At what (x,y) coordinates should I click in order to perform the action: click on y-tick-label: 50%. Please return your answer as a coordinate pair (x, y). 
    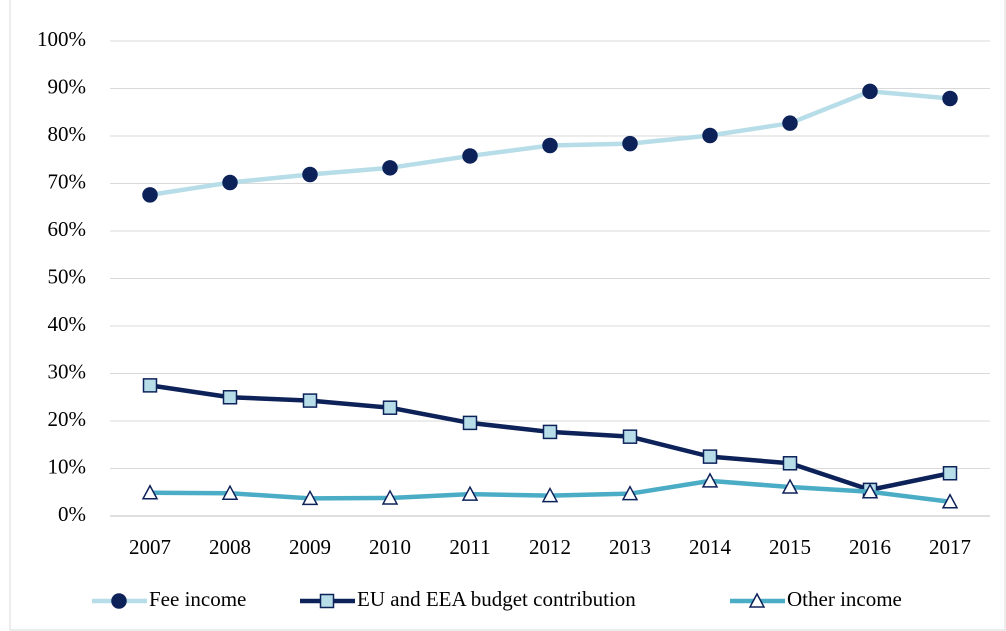
    Looking at the image, I should click on (67, 276).